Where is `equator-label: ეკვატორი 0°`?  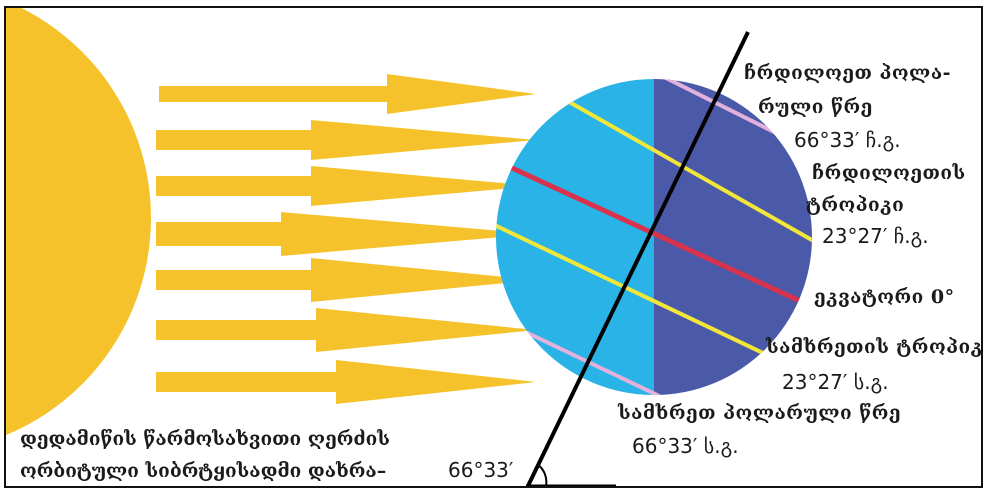 equator-label: ეკვატორი 0° is located at coordinates (884, 297).